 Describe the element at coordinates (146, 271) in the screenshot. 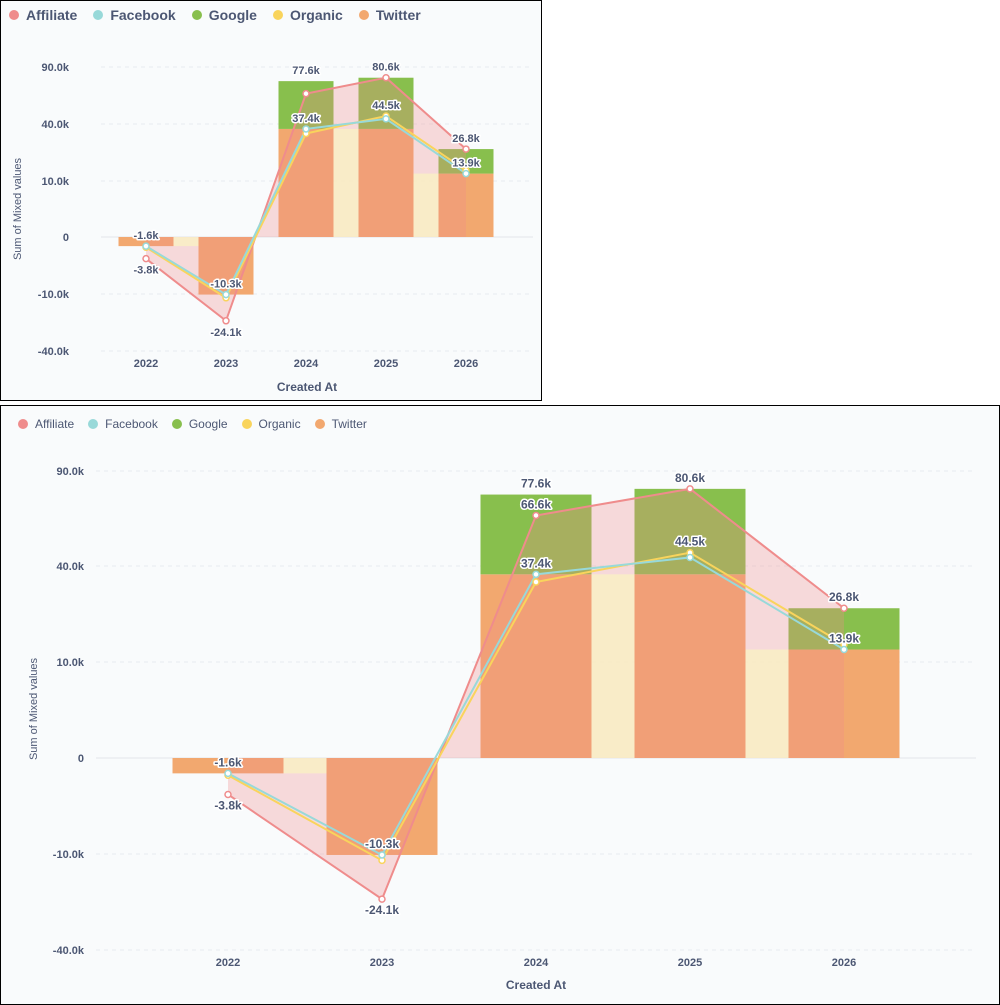

I see `data-label: -3.8k` at that location.